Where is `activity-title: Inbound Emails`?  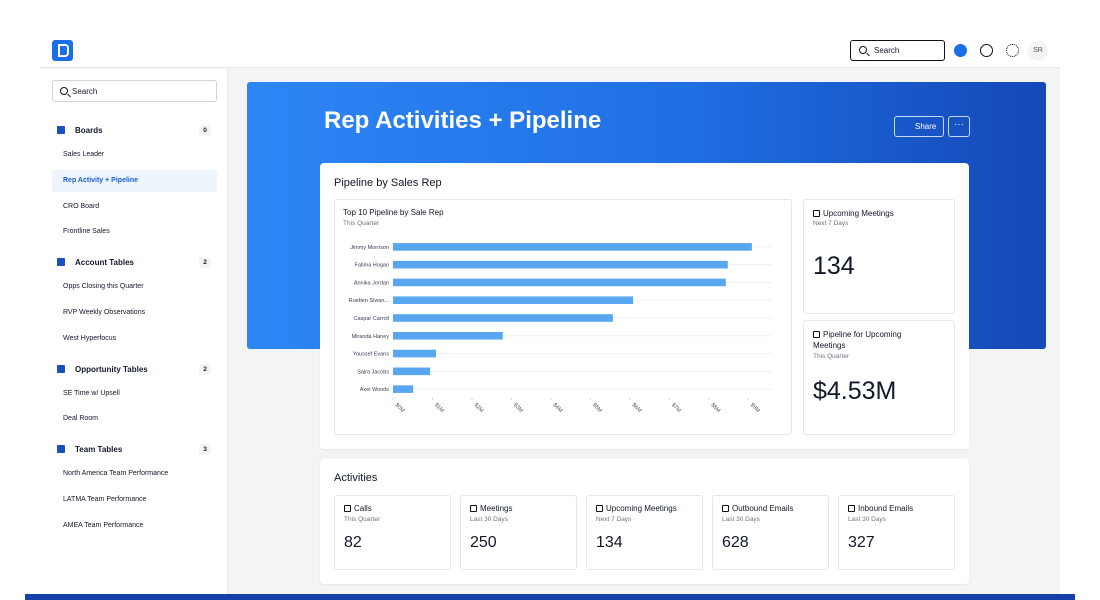
activity-title: Inbound Emails is located at coordinates (880, 508).